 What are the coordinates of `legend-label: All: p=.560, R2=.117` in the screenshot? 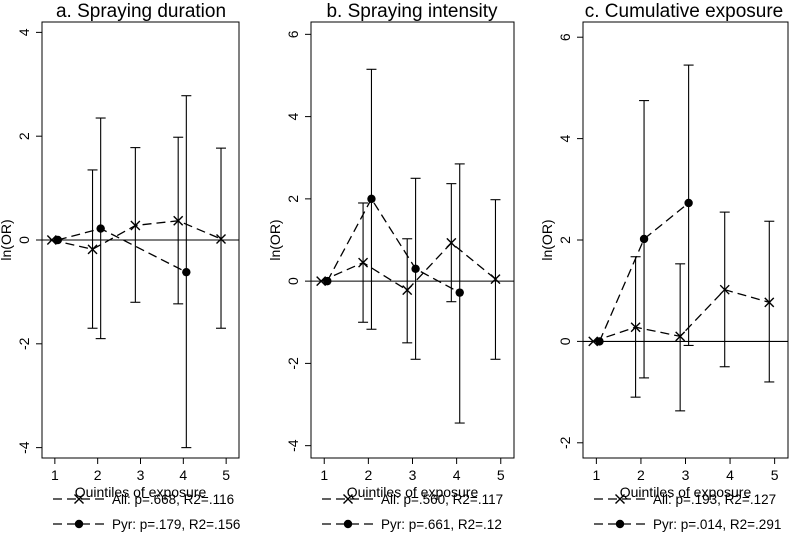 It's located at (442, 499).